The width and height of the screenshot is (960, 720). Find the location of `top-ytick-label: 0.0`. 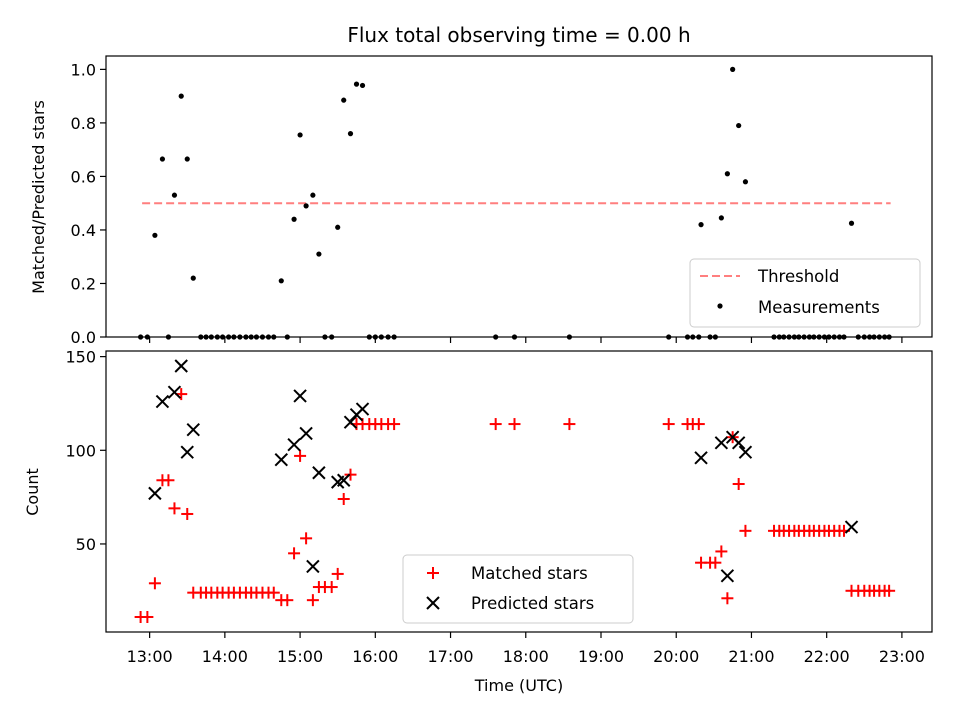

top-ytick-label: 0.0 is located at coordinates (83, 337).